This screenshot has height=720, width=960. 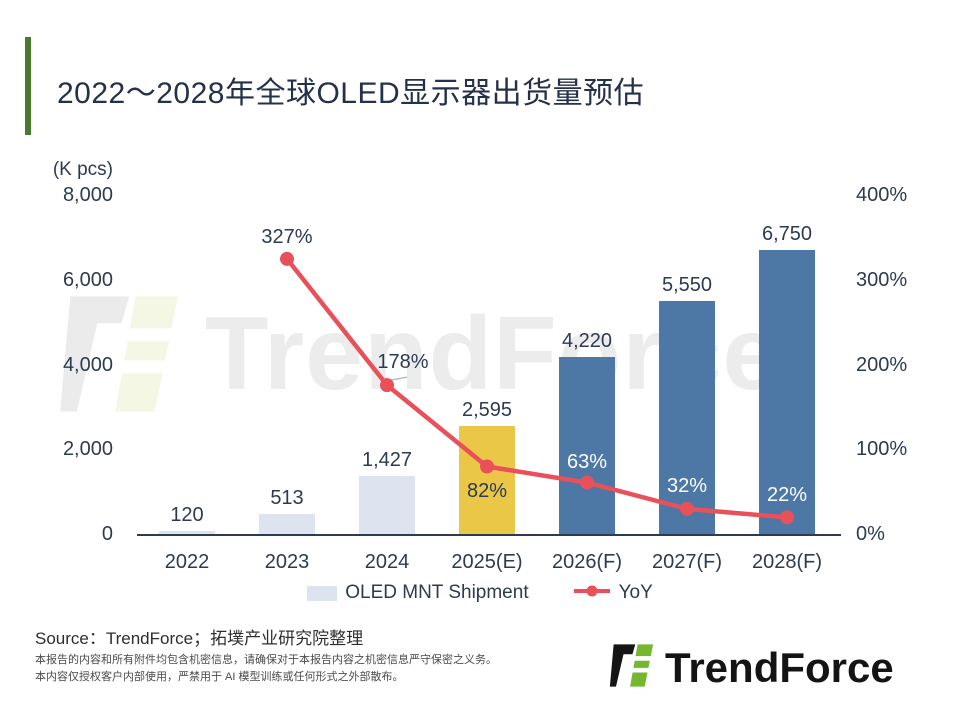 I want to click on bar-value-label-2027(F): 5,550, so click(x=687, y=284).